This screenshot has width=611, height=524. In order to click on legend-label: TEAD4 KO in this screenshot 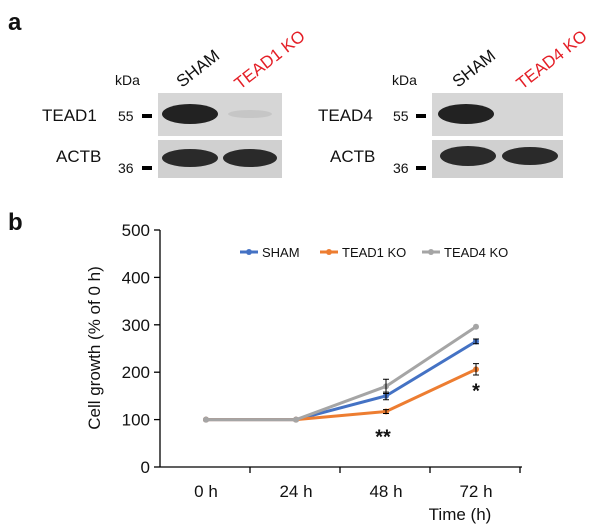, I will do `click(476, 252)`.